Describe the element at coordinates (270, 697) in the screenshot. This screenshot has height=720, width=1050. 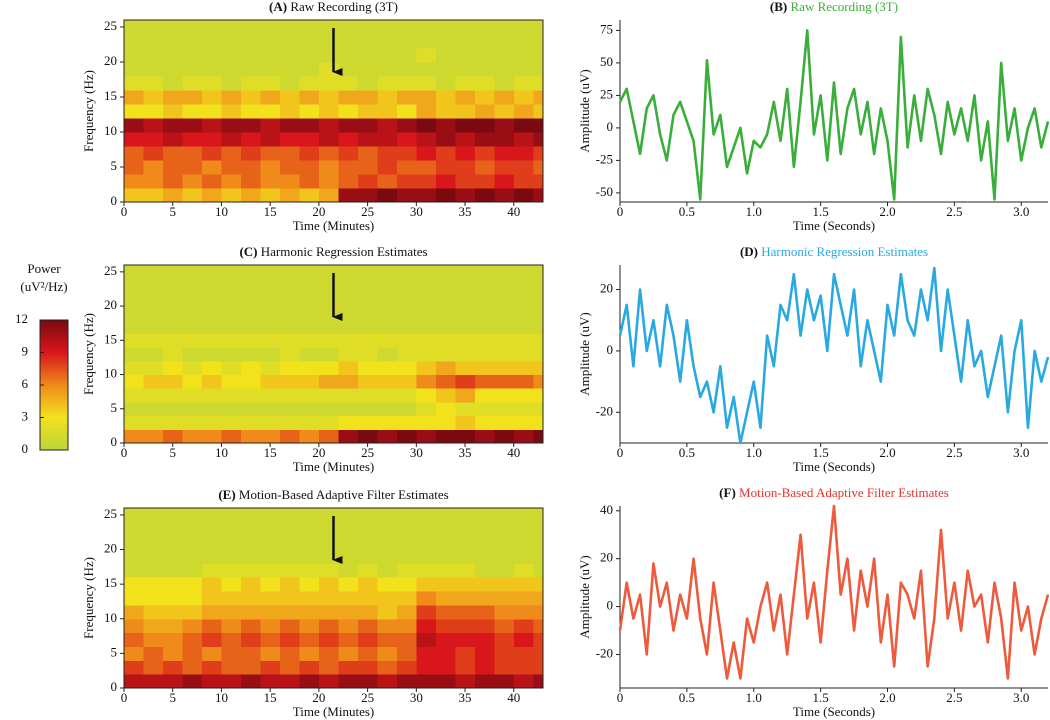
I see `x-tick-label: 15` at that location.